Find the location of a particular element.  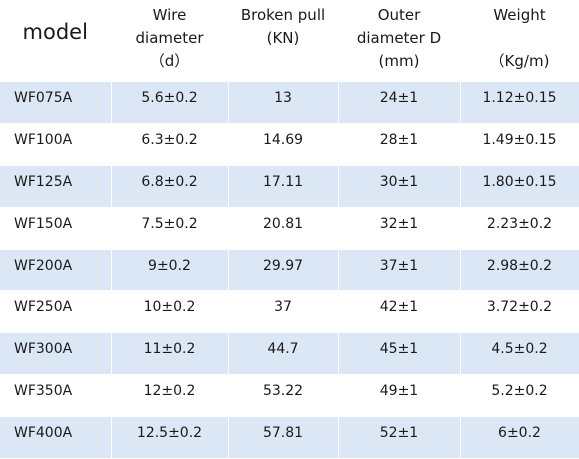

cell-weight: 1.49±0.15 is located at coordinates (519, 145).